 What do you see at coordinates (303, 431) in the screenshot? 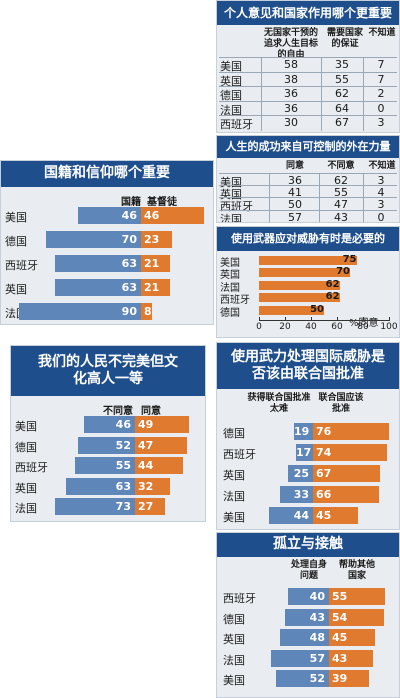
I see `bar-获得联合国批准太难: 19` at bounding box center [303, 431].